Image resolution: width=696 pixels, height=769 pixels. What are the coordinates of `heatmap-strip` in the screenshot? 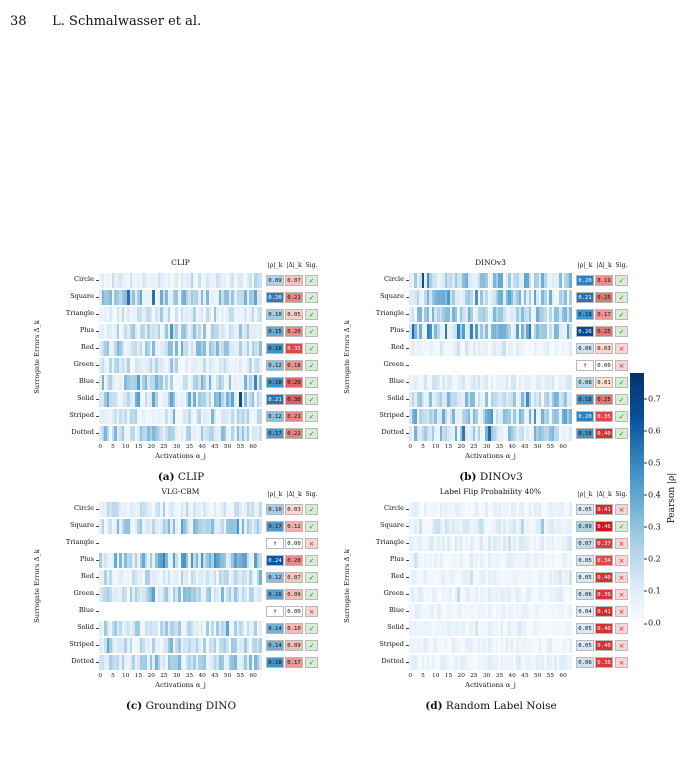 It's located at (180, 543).